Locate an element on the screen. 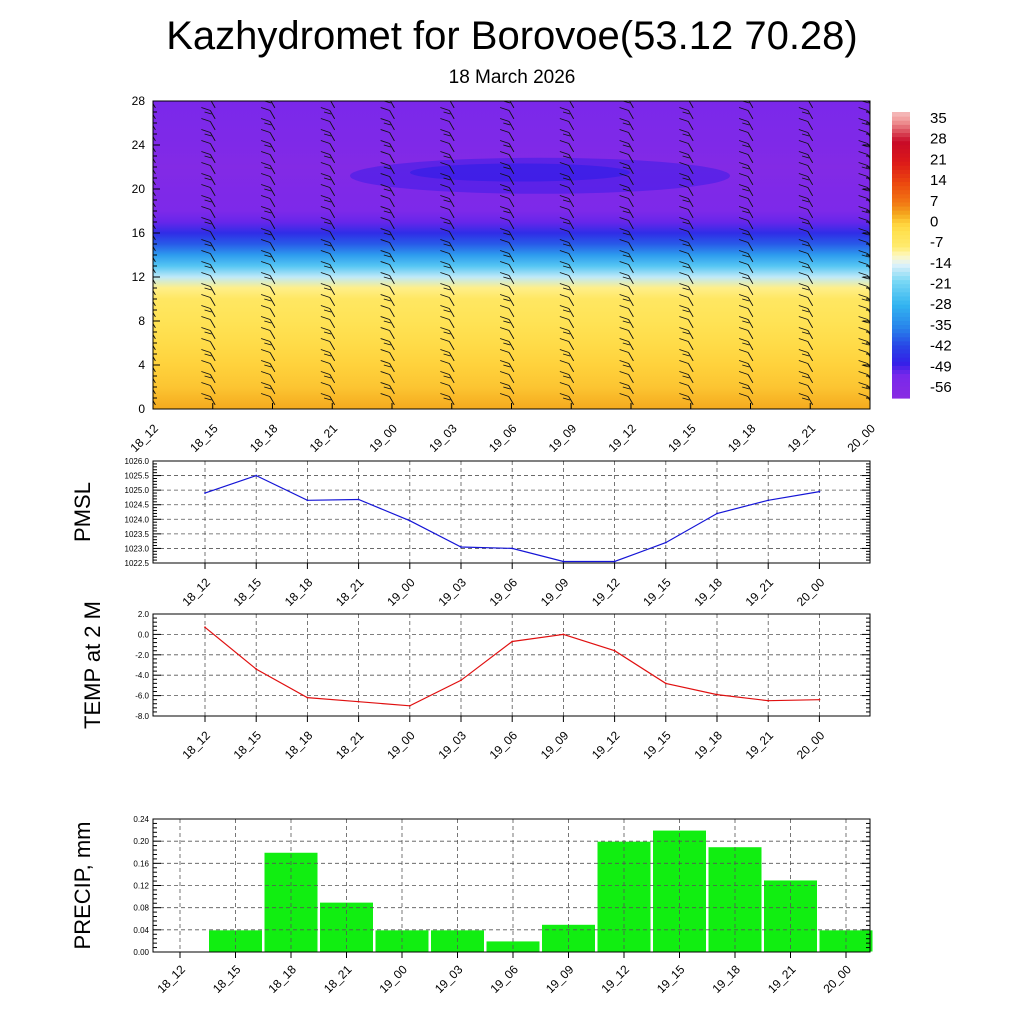  pmsl-x-tick-label: 19_15 is located at coordinates (657, 592).